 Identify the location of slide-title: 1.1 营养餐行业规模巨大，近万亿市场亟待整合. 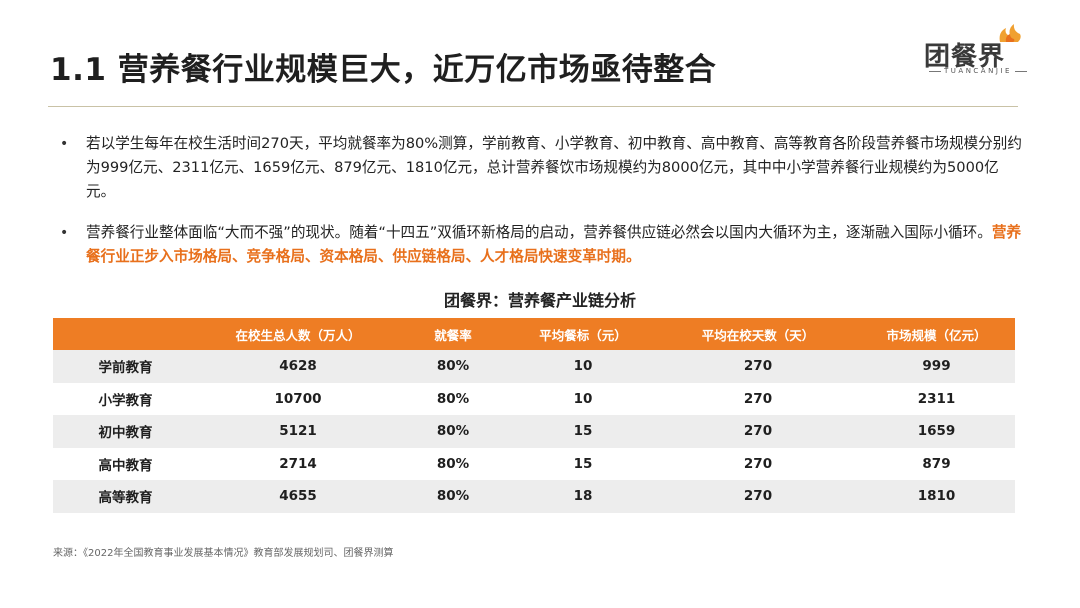
(383, 70).